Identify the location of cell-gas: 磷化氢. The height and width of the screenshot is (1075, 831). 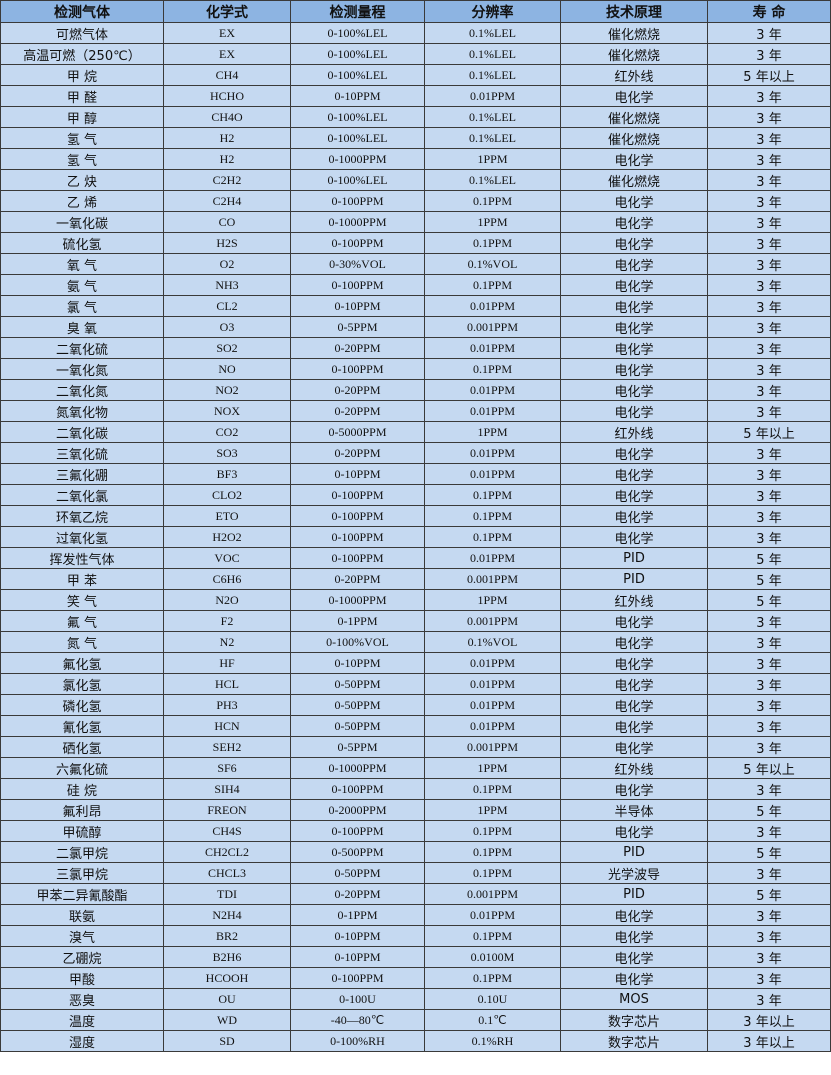
(82, 705).